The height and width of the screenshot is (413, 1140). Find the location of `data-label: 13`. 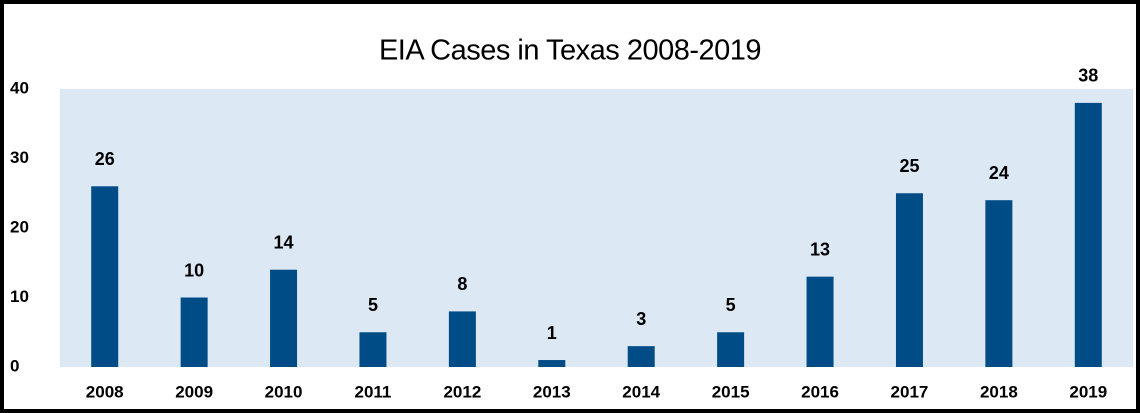

data-label: 13 is located at coordinates (820, 249).